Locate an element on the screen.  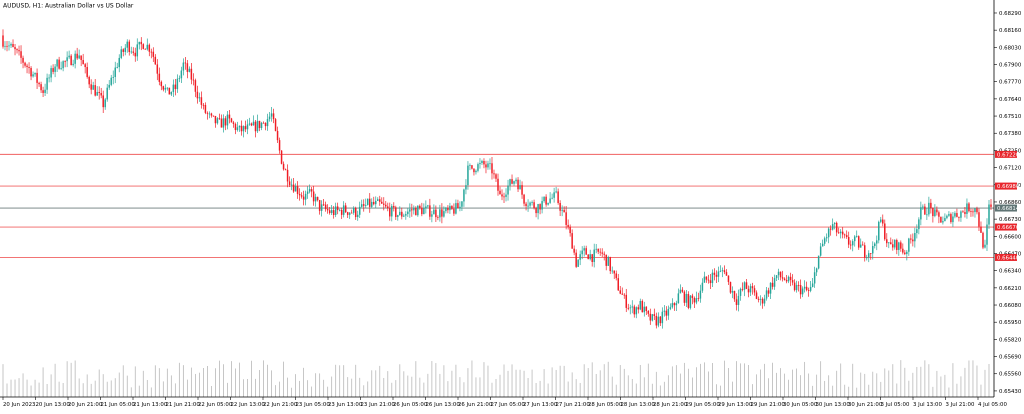
y-tick-label: 0.68160 is located at coordinates (1010, 31).